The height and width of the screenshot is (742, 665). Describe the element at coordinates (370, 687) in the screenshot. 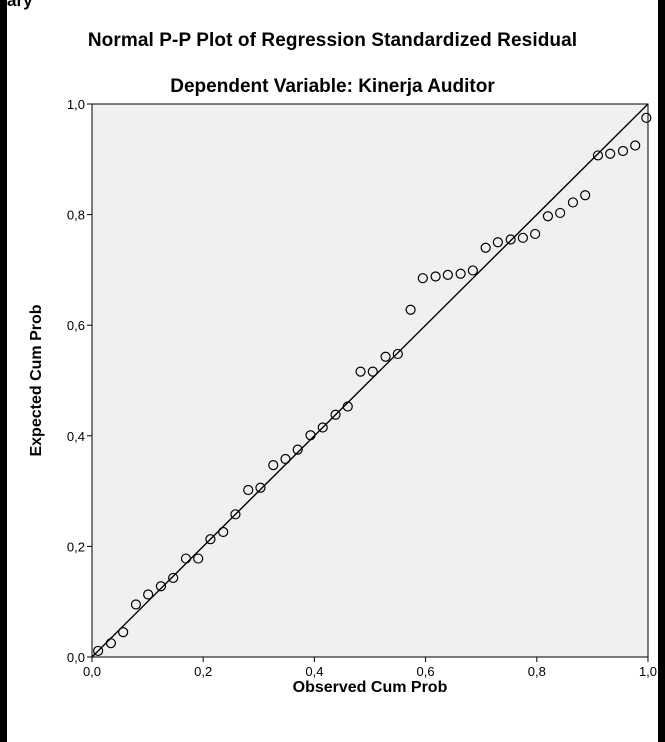

I see `x-axis-title: Observed Cum Prob` at that location.